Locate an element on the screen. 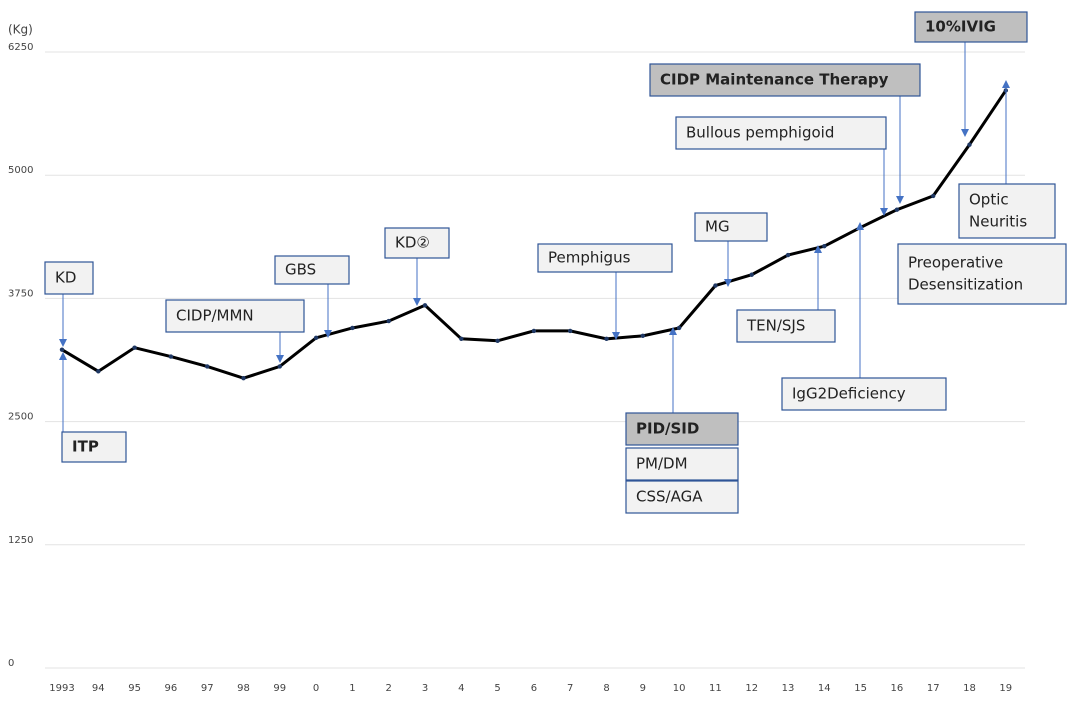  annotation-text: MG is located at coordinates (717, 227).